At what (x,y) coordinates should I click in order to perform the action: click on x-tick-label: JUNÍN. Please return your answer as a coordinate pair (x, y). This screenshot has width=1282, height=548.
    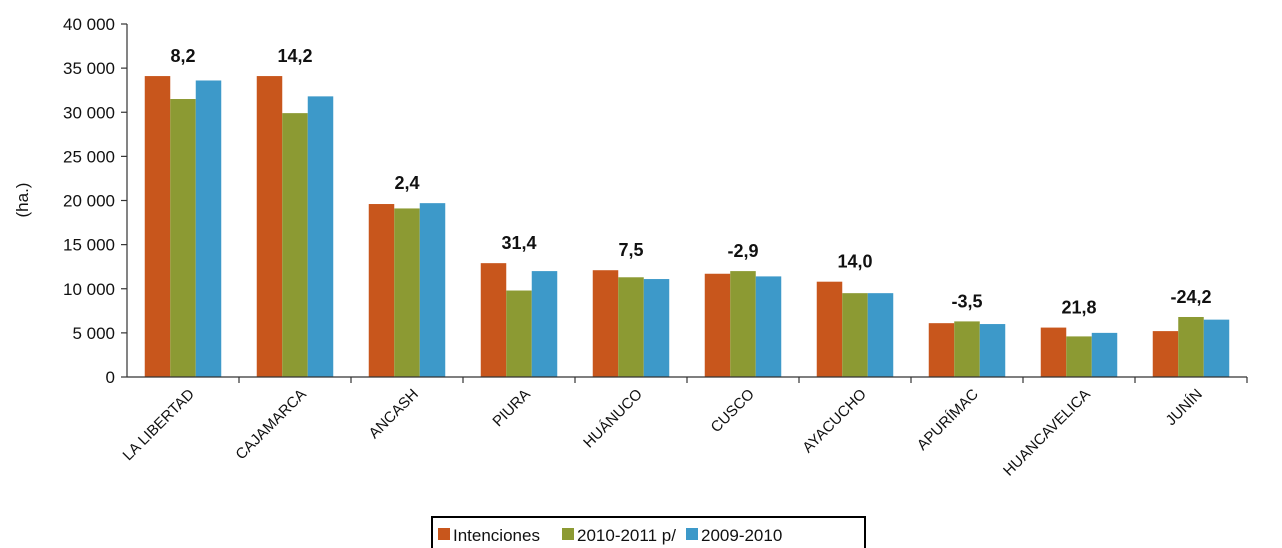
    Looking at the image, I should click on (1184, 407).